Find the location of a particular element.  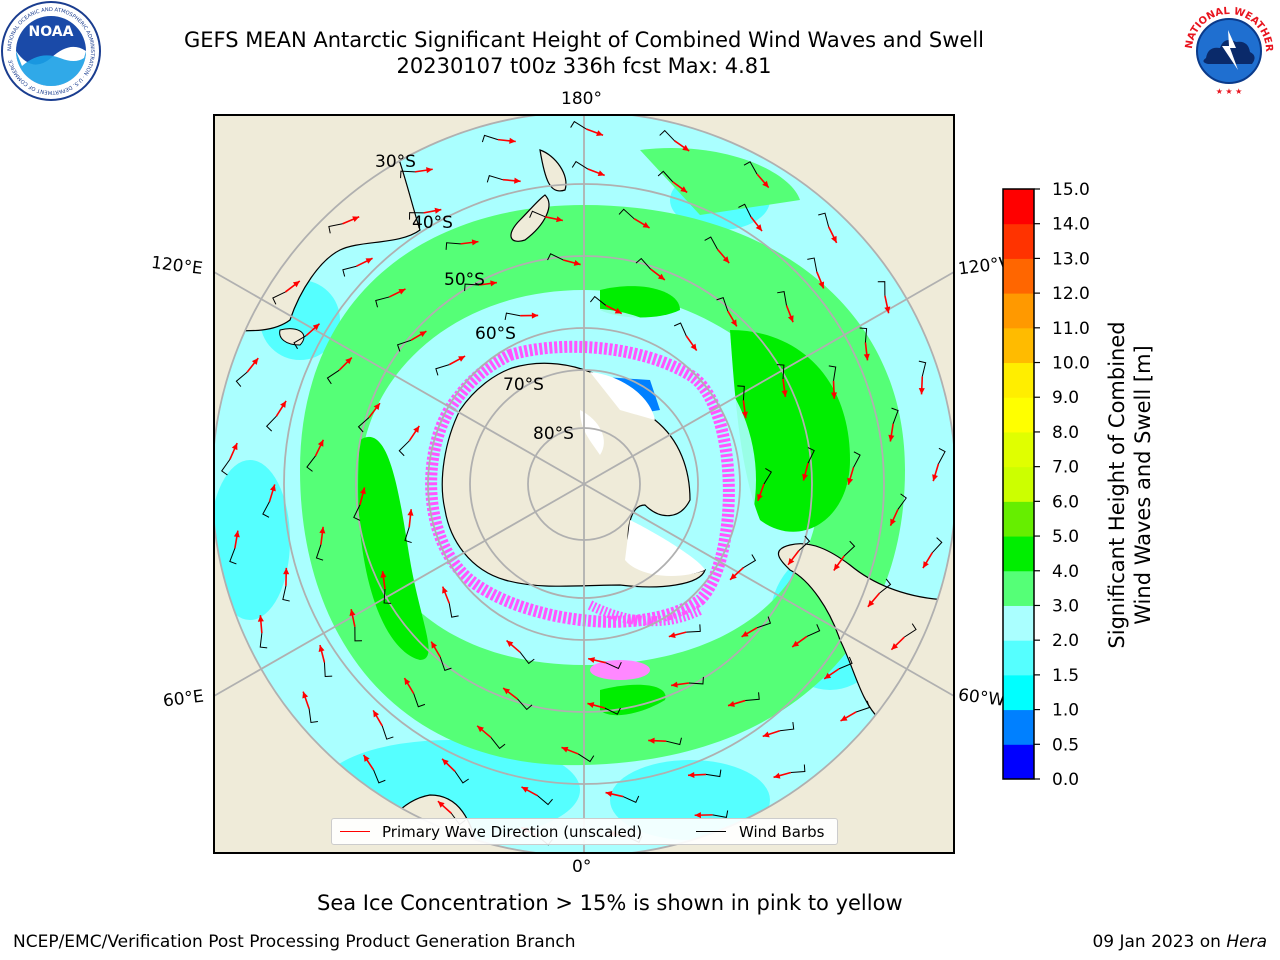

footer-date: 09 Jan 2023 on Hera is located at coordinates (1179, 942).